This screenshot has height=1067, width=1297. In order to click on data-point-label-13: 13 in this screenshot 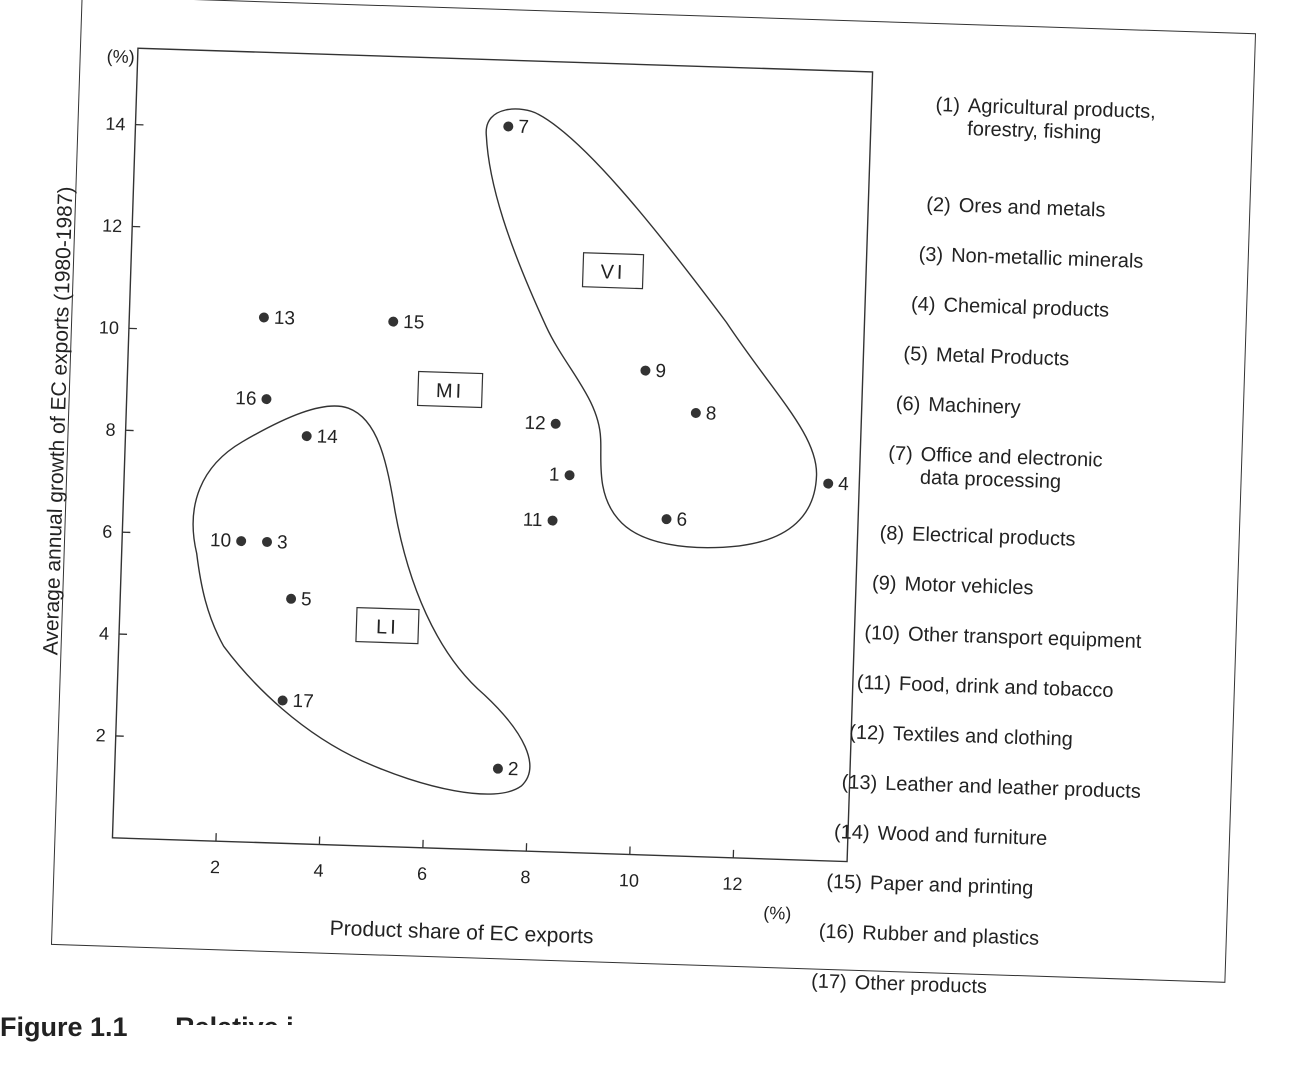, I will do `click(285, 319)`.